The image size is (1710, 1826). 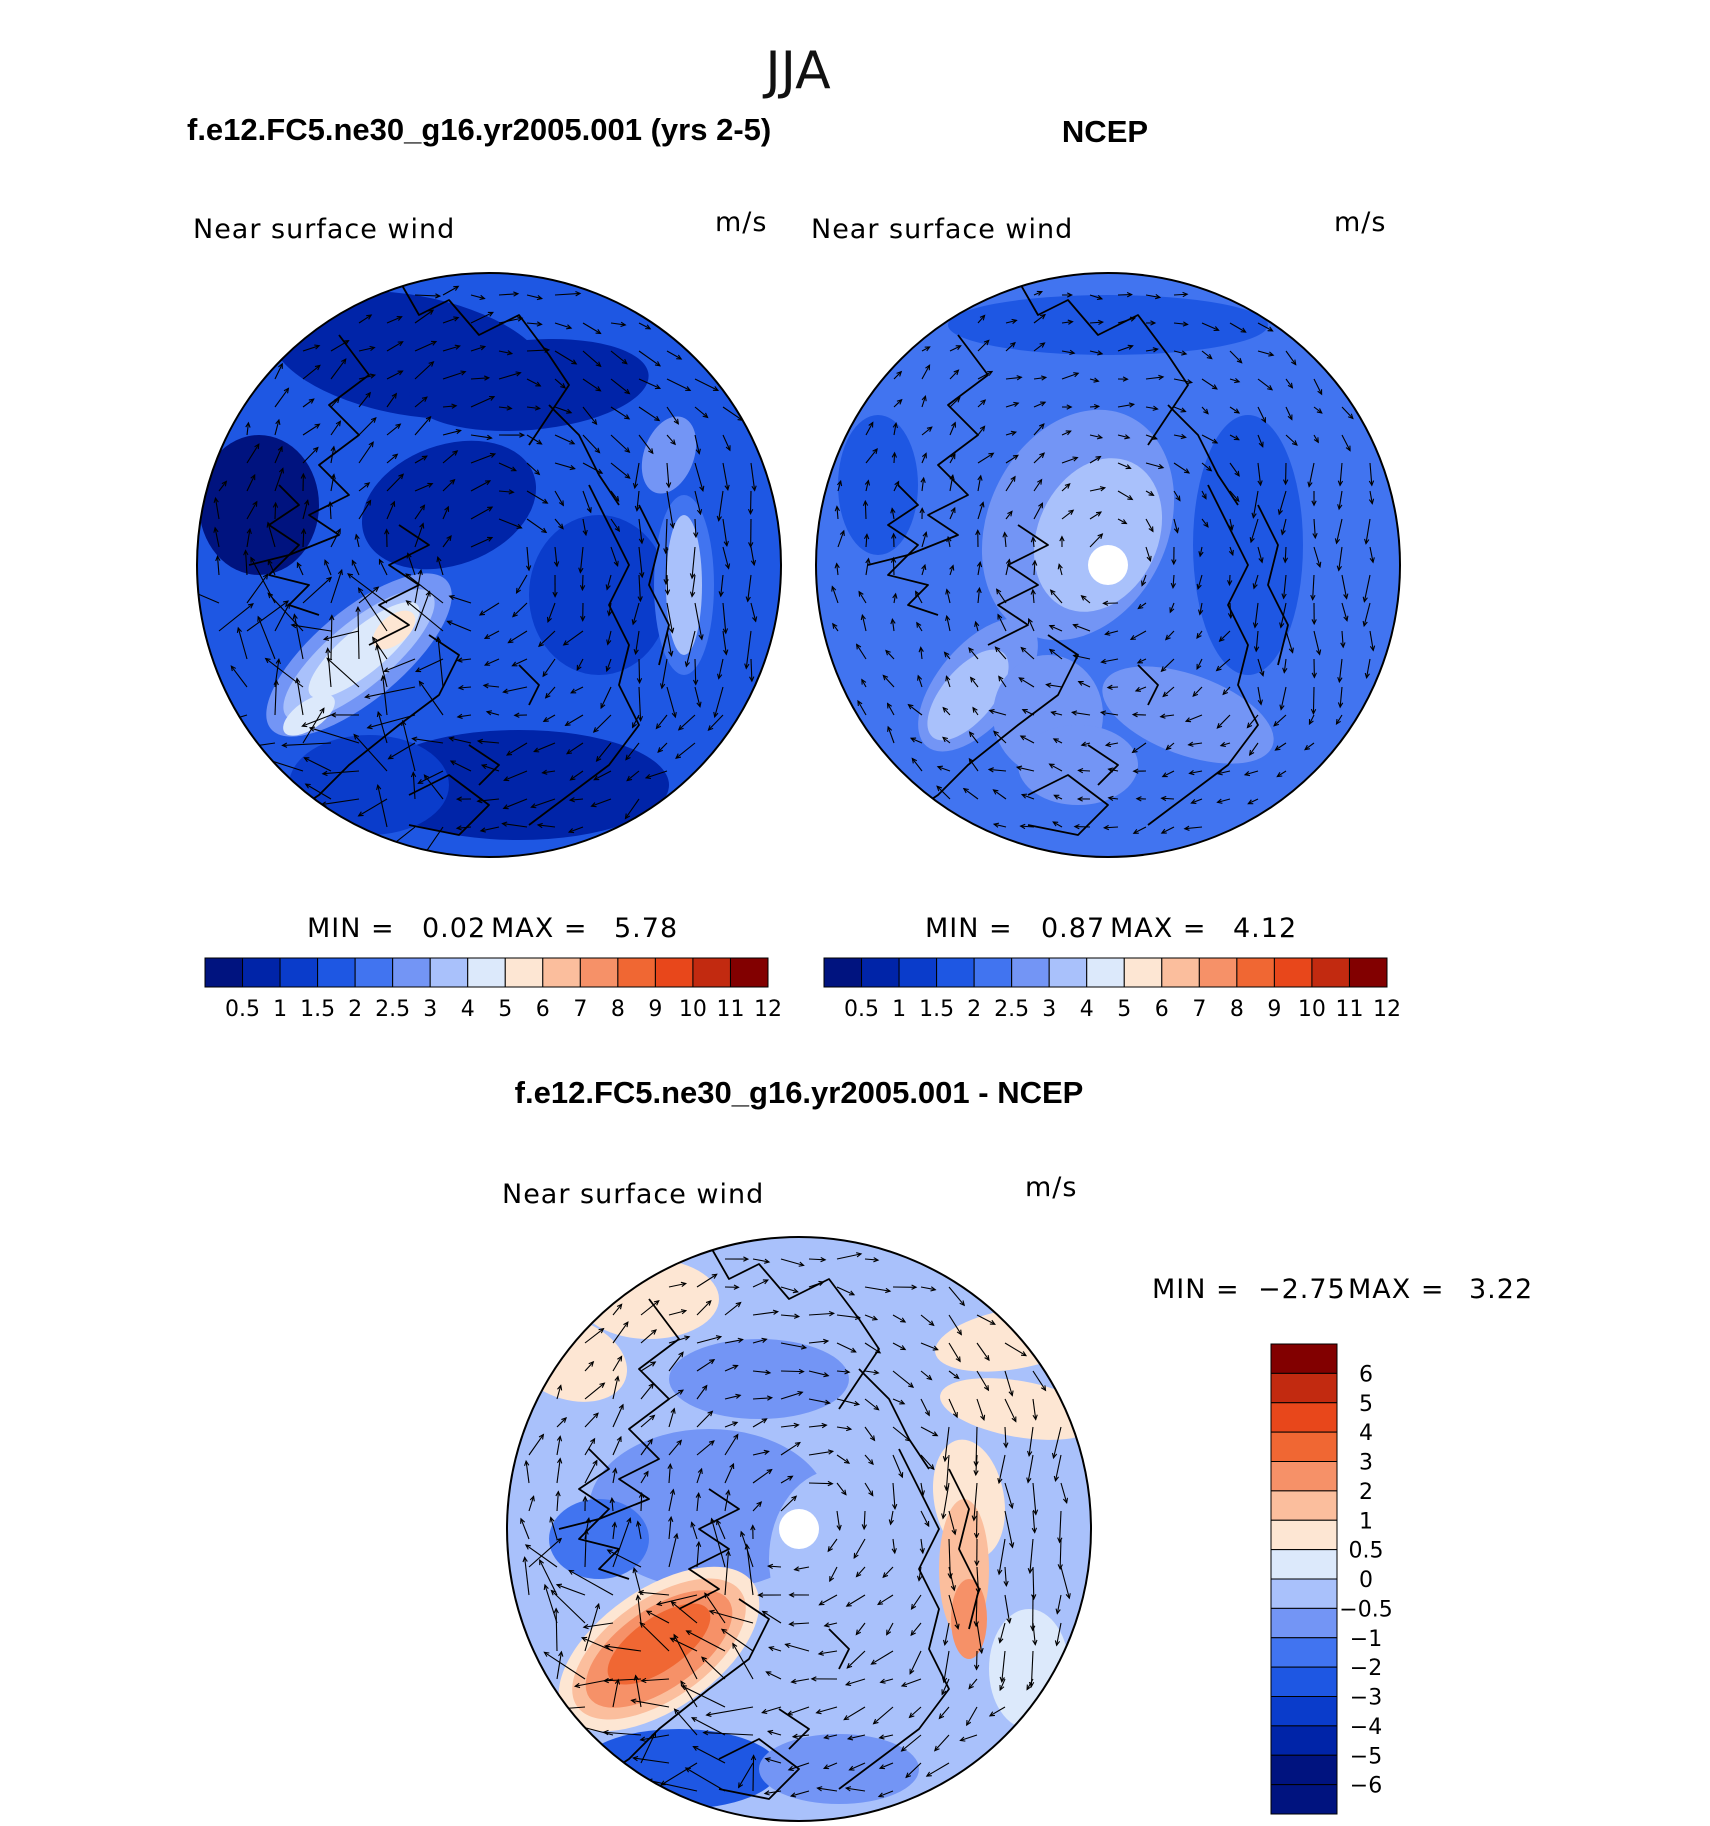 I want to click on coastline, so click(x=309, y=450).